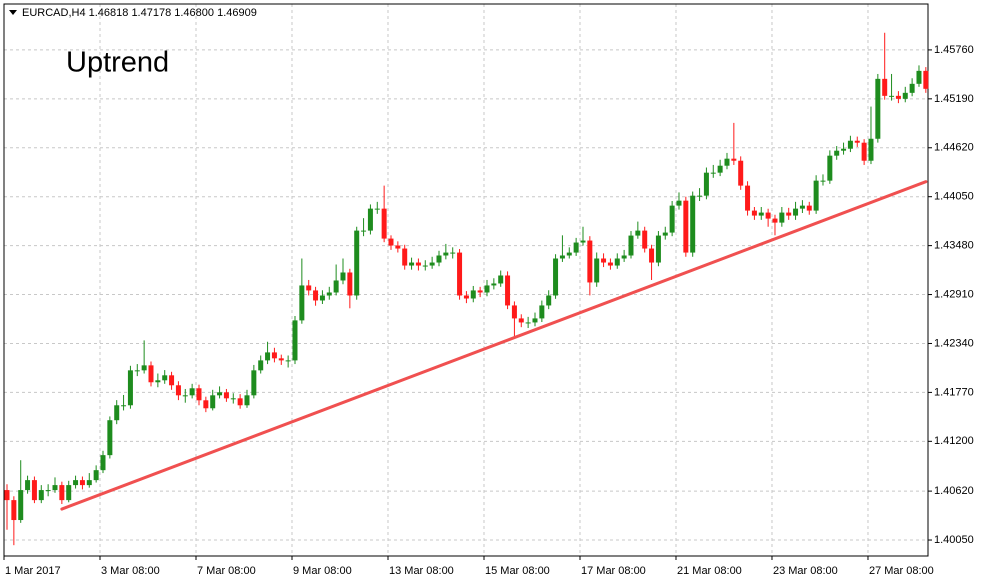  I want to click on x-tick-label: 9 Mar 08:00, so click(322, 571).